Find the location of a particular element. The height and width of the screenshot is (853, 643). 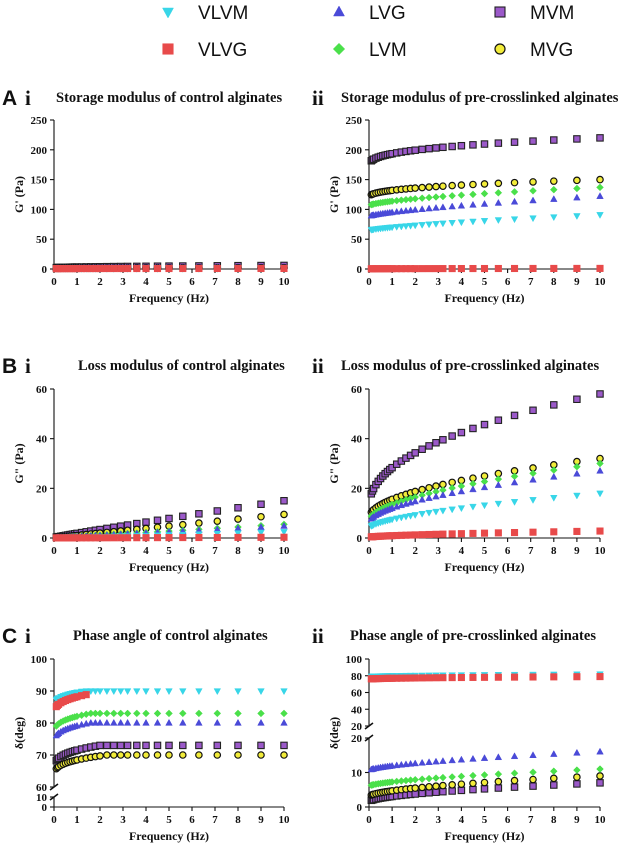

y-tick-label: 10 is located at coordinates (42, 798).